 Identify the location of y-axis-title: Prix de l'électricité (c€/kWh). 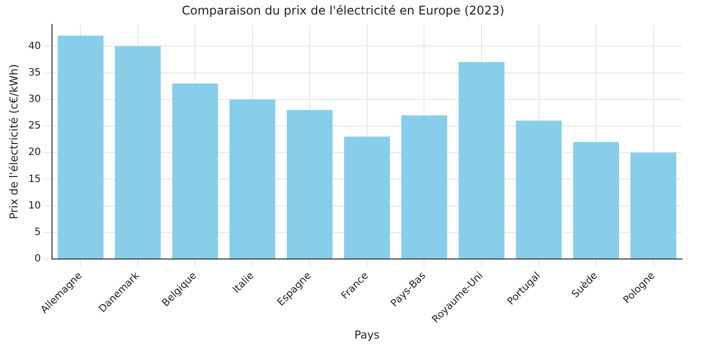
(13, 142).